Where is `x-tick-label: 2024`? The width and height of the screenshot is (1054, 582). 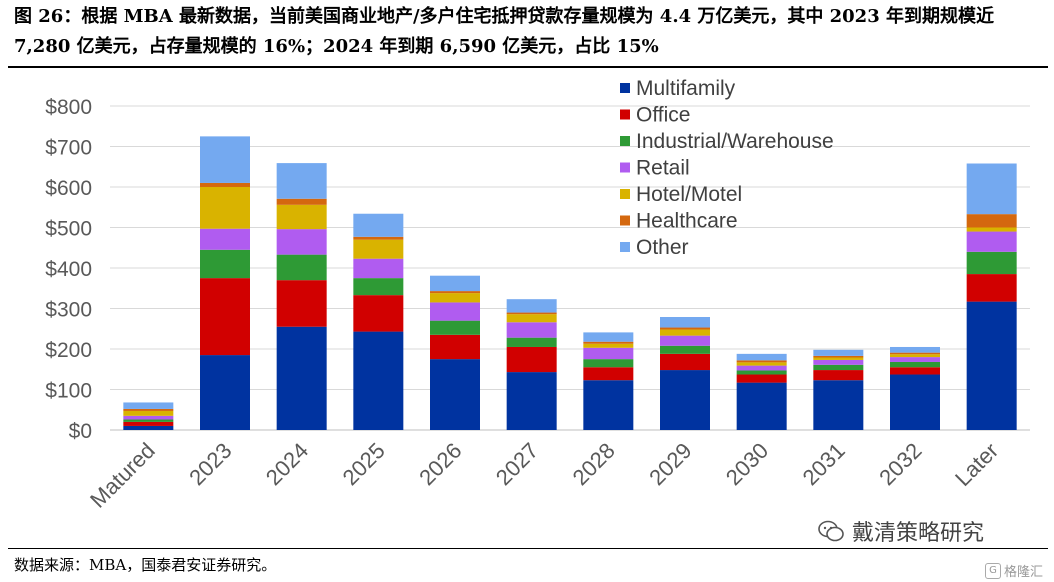
x-tick-label: 2024 is located at coordinates (287, 464).